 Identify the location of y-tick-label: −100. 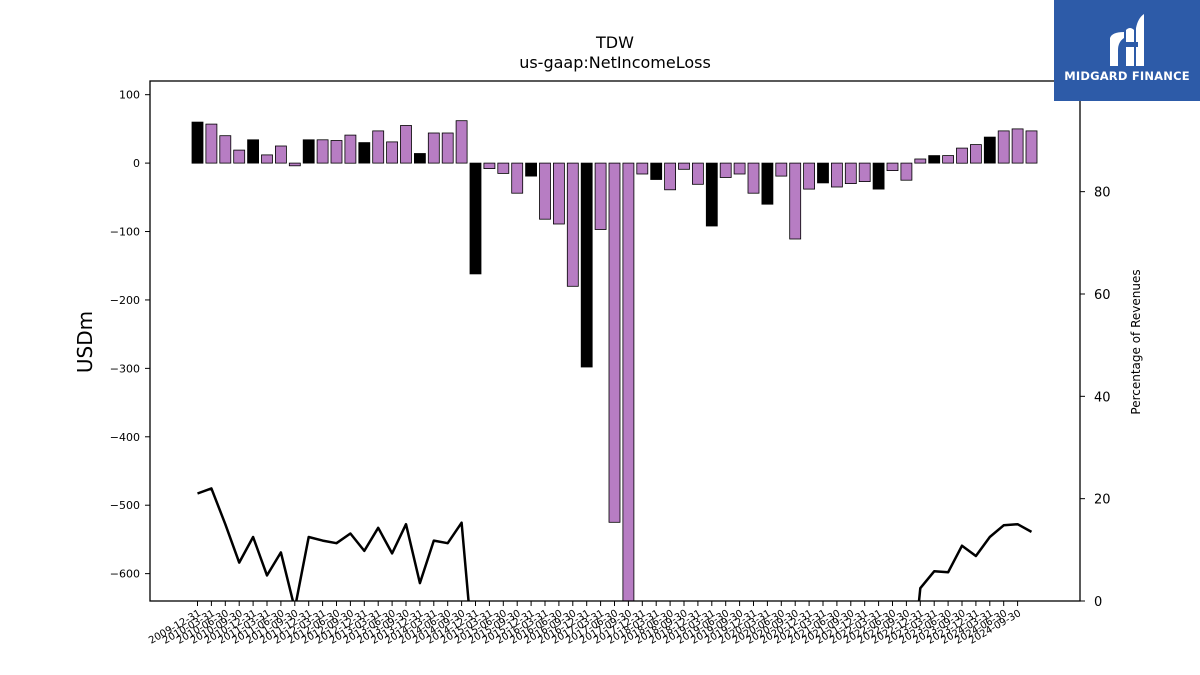
(125, 232).